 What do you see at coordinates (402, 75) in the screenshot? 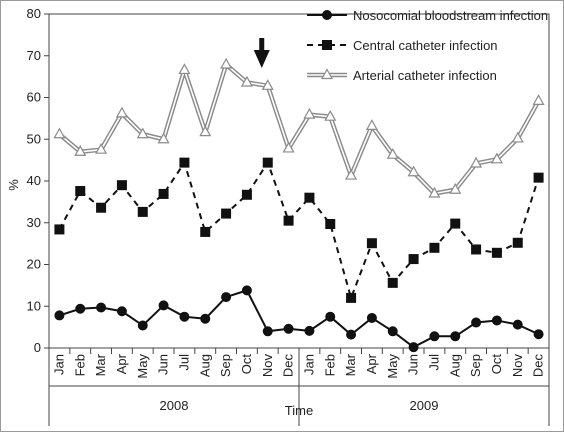
I see `legend-item-arterial: Arterial catheter infection` at bounding box center [402, 75].